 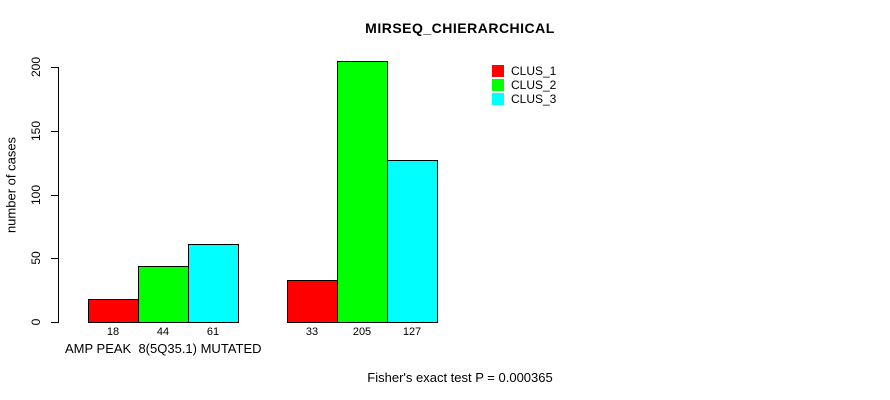 I want to click on y-axis-label: number of cases, so click(x=11, y=185).